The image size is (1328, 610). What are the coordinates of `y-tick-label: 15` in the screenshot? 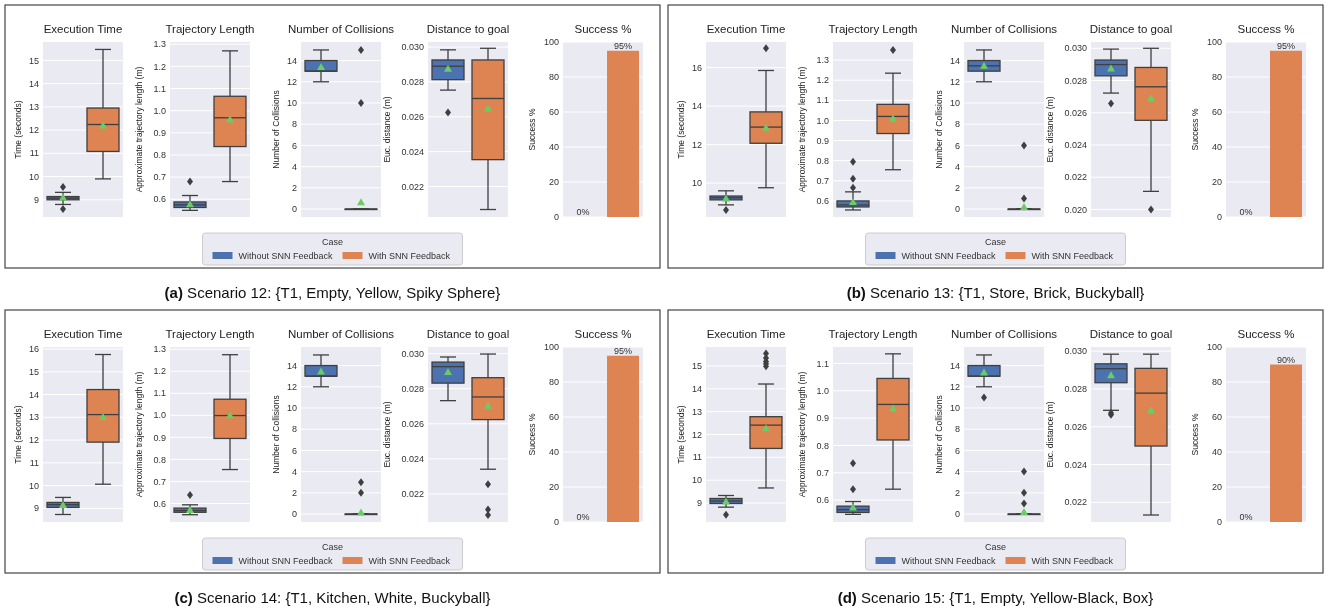 It's located at (33, 60).